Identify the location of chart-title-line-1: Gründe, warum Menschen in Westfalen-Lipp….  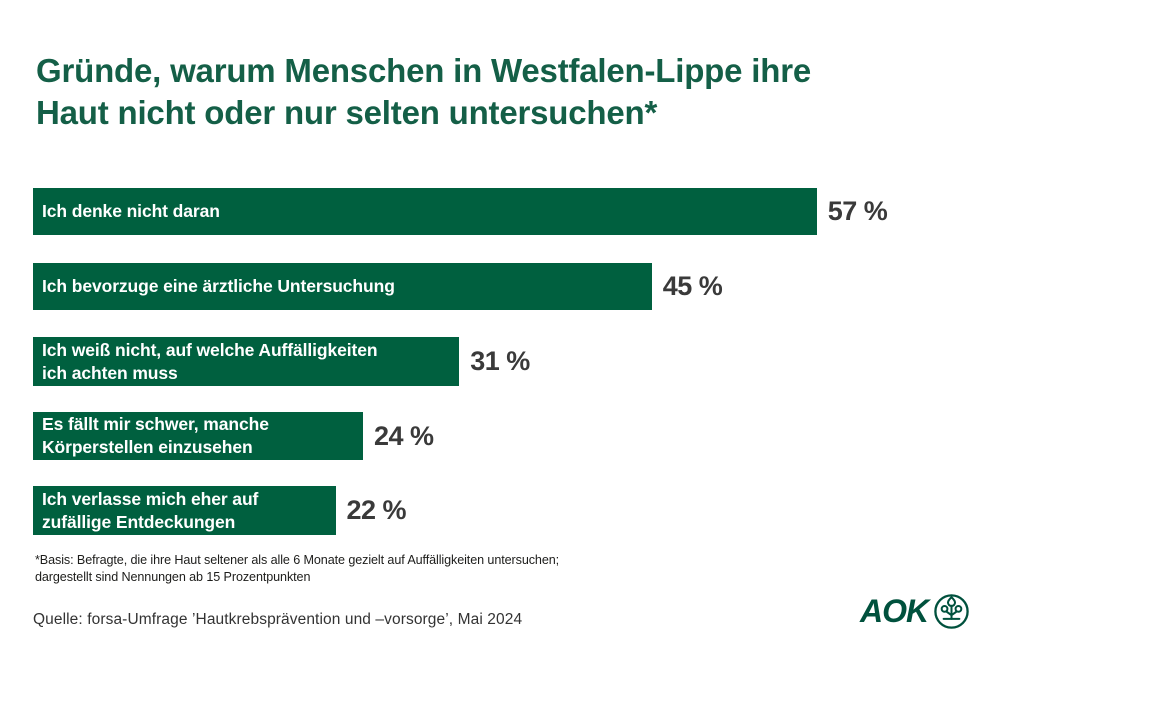
(423, 70).